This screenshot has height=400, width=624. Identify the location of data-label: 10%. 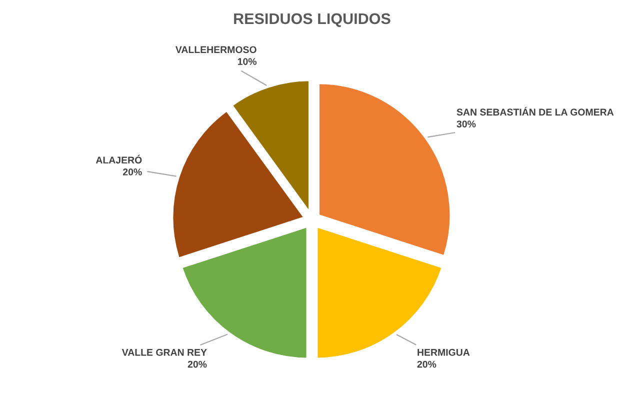
(247, 61).